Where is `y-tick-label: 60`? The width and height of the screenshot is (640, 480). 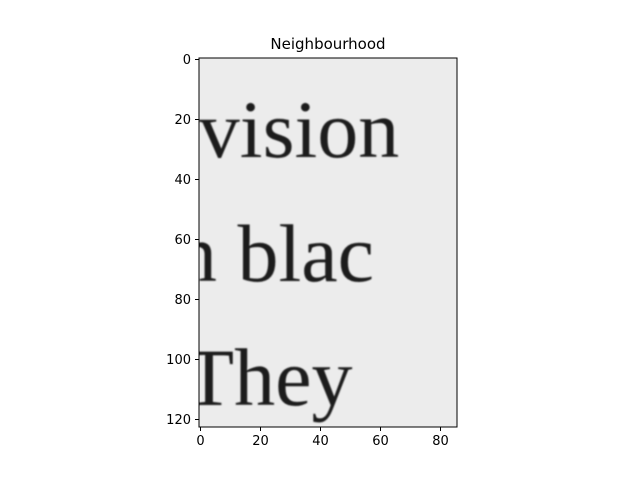
y-tick-label: 60 is located at coordinates (182, 240).